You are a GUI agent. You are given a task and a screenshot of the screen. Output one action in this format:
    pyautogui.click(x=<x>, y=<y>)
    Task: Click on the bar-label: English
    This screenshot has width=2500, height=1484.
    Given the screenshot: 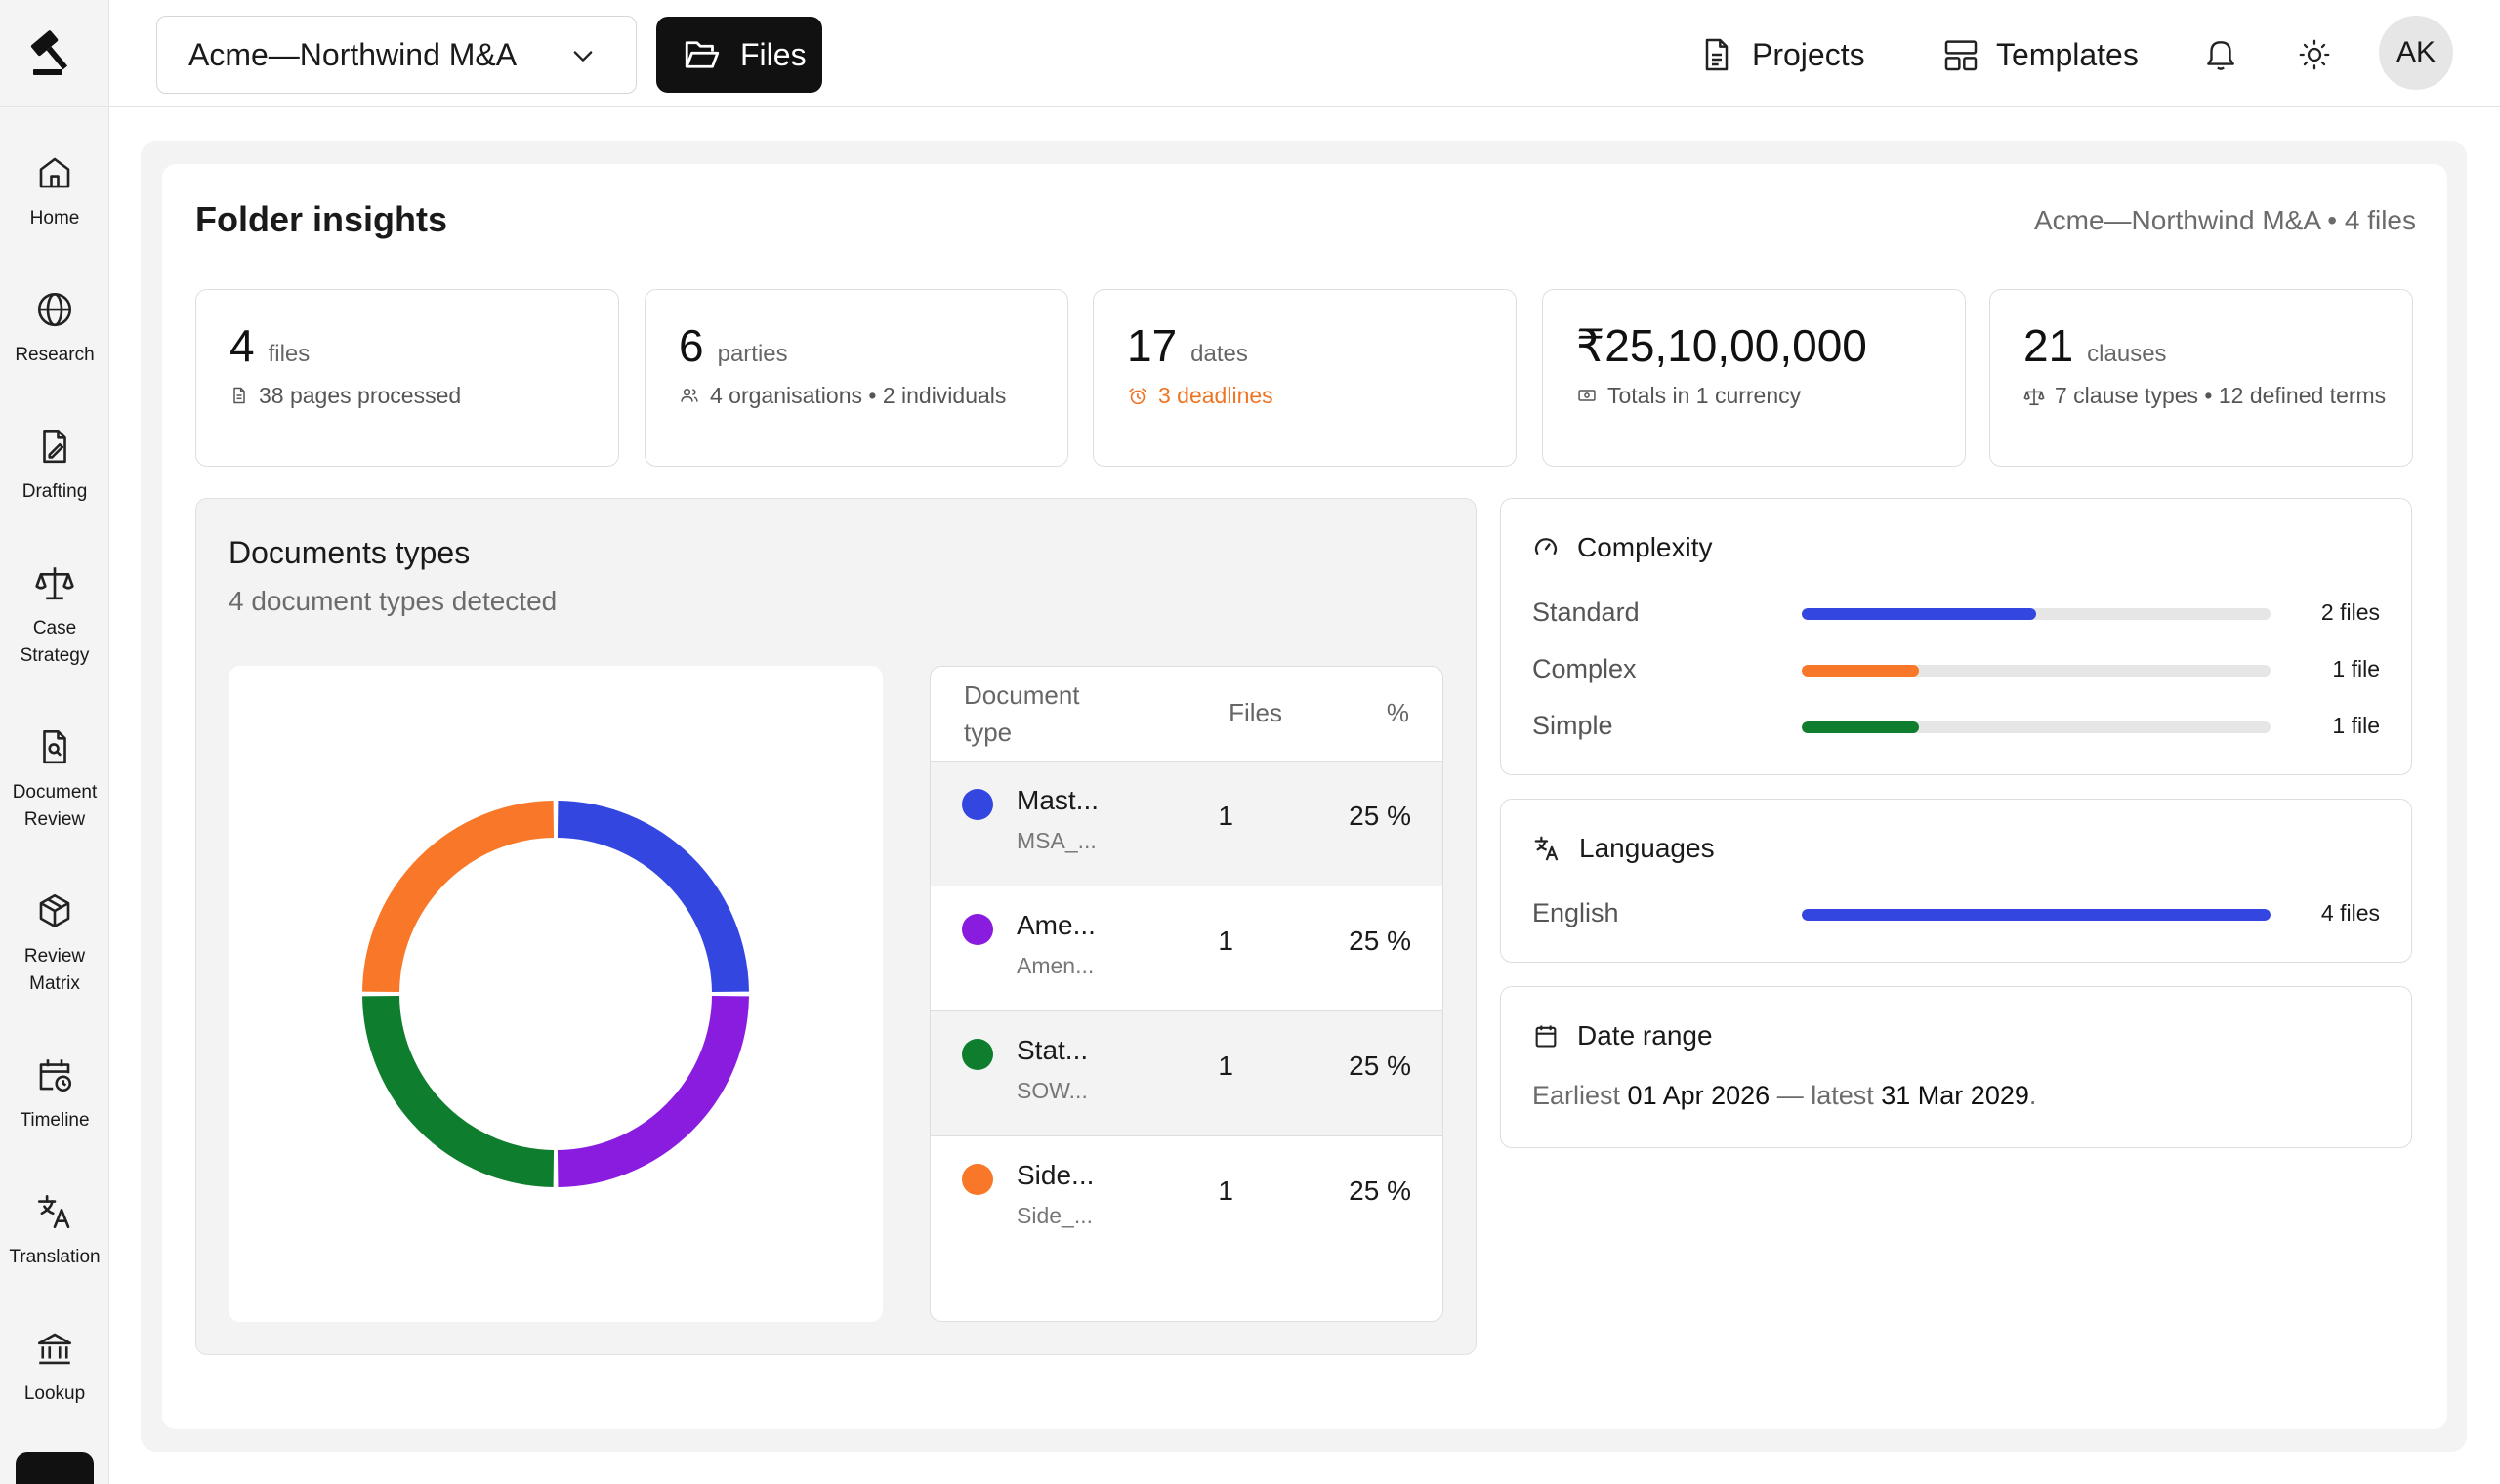 What is the action you would take?
    pyautogui.click(x=1576, y=913)
    